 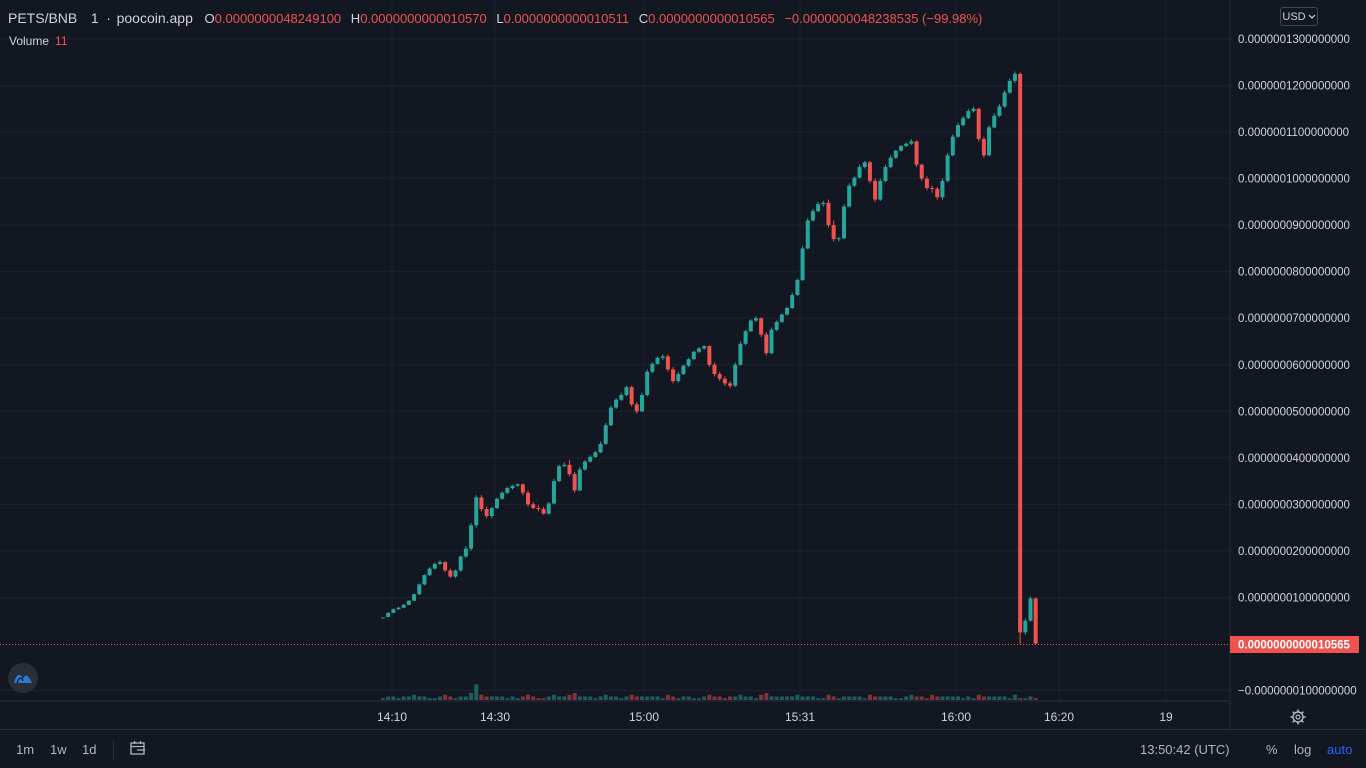 What do you see at coordinates (1303, 749) in the screenshot?
I see `log-toggle: log` at bounding box center [1303, 749].